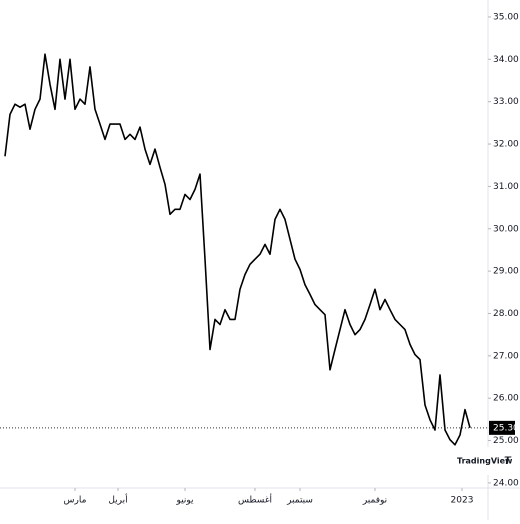 Image resolution: width=520 pixels, height=524 pixels. What do you see at coordinates (506, 314) in the screenshot?
I see `y-tick-label: 28.00` at bounding box center [506, 314].